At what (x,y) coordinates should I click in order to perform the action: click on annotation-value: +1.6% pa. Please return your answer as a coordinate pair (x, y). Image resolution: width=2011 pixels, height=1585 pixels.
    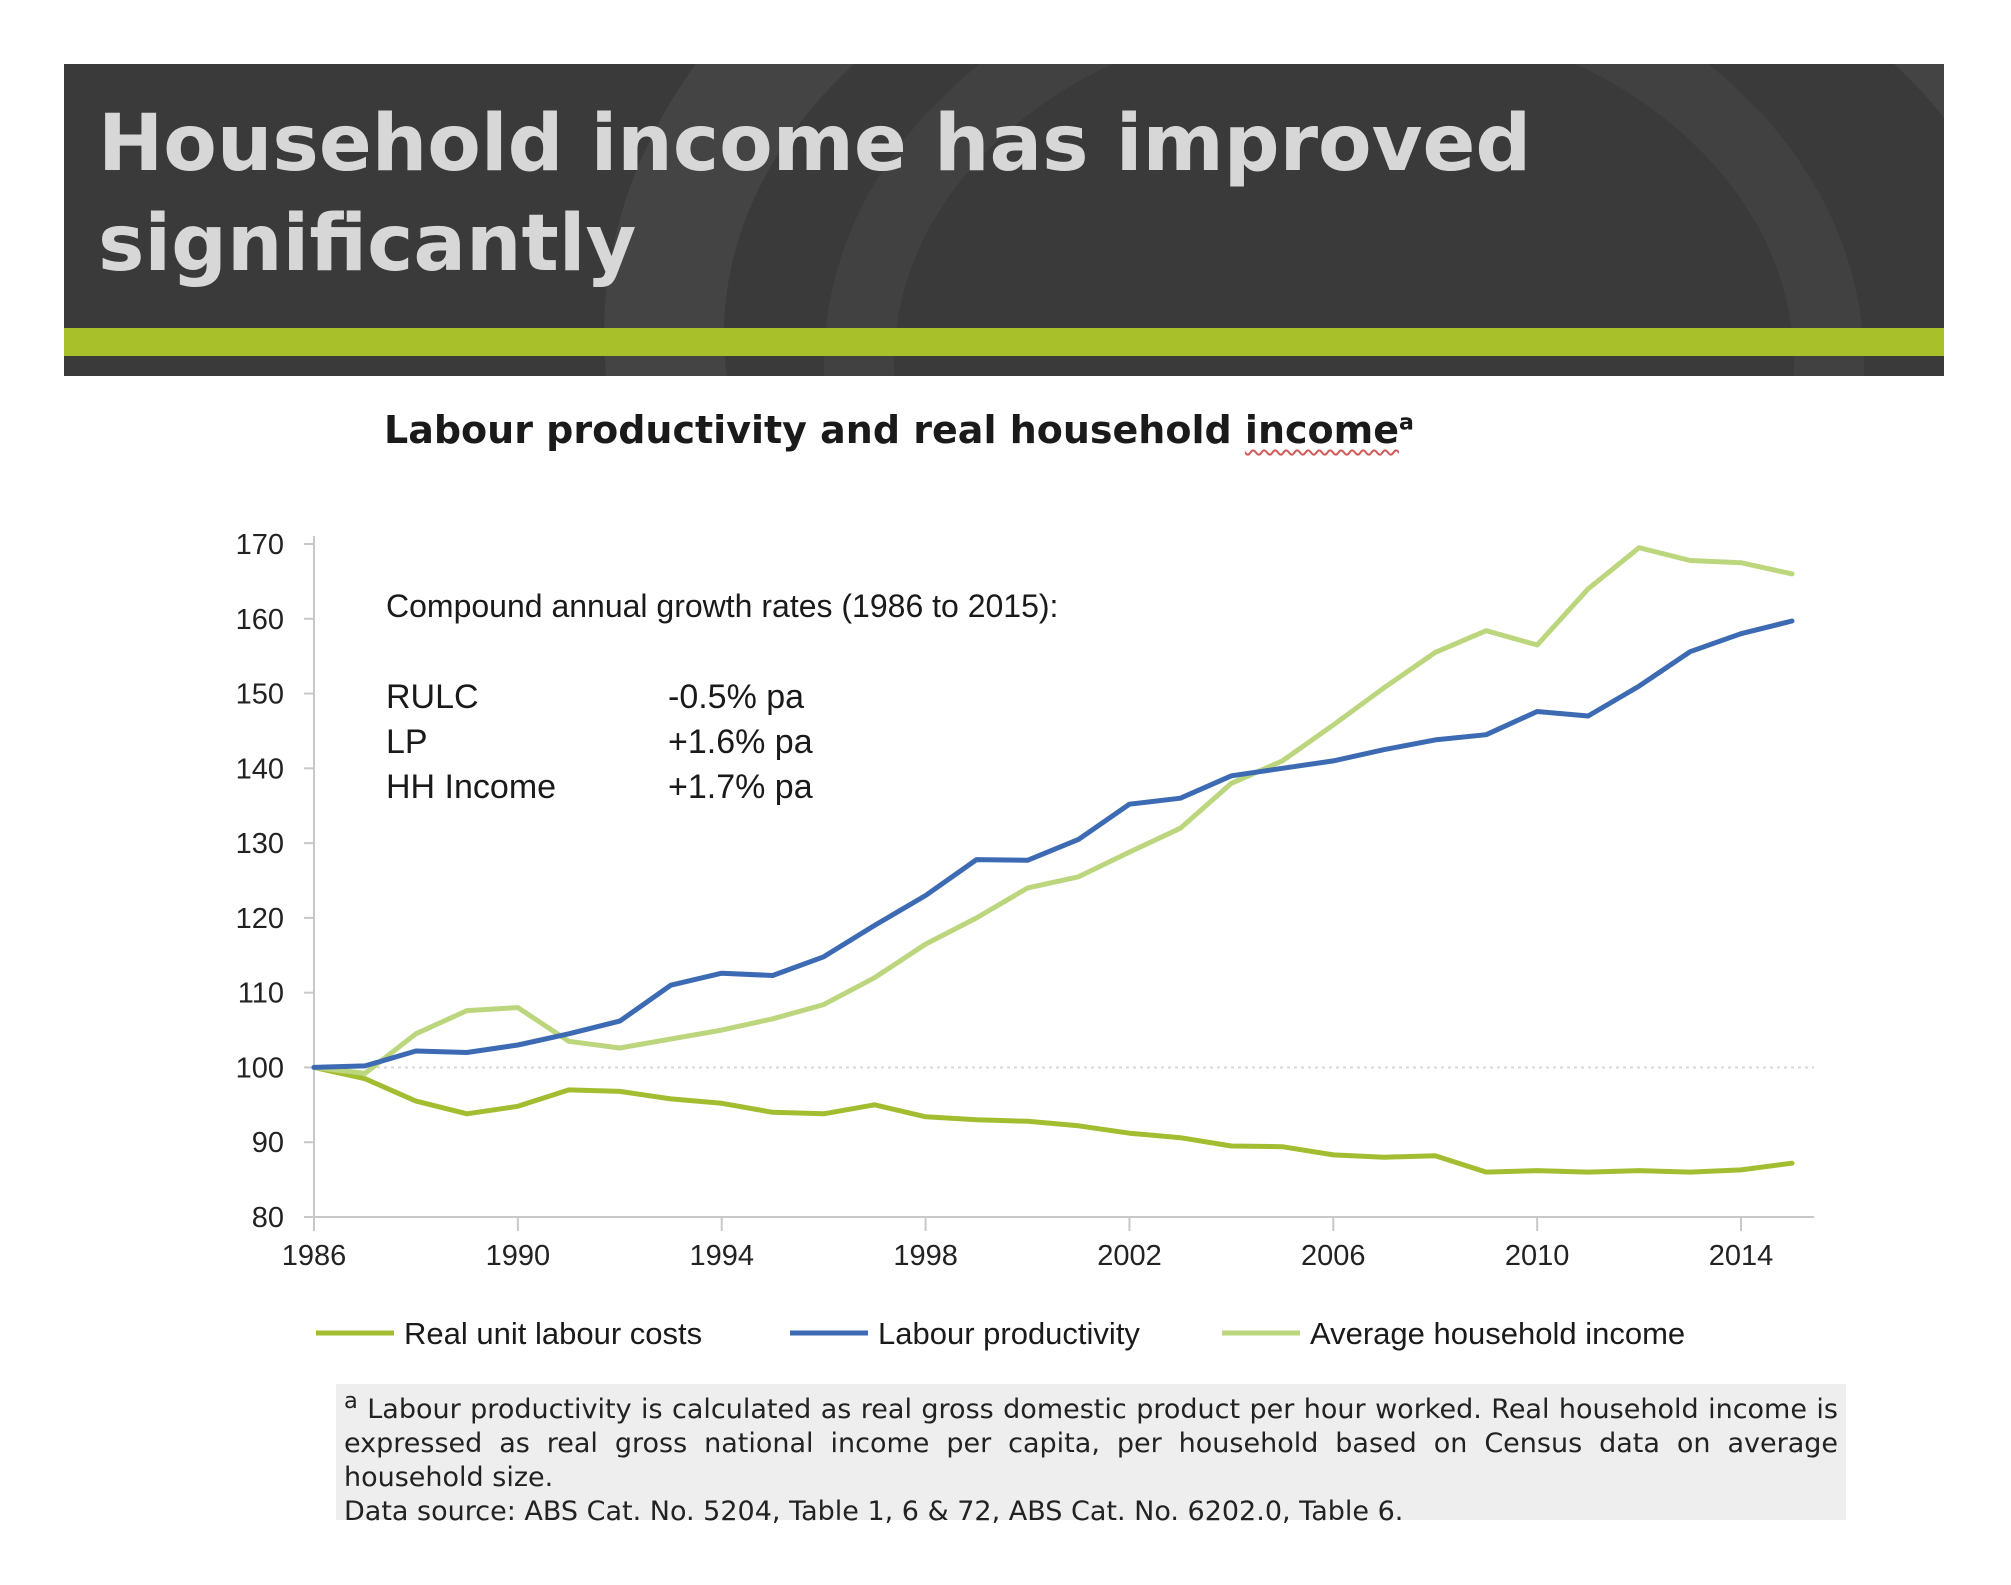
    Looking at the image, I should click on (740, 742).